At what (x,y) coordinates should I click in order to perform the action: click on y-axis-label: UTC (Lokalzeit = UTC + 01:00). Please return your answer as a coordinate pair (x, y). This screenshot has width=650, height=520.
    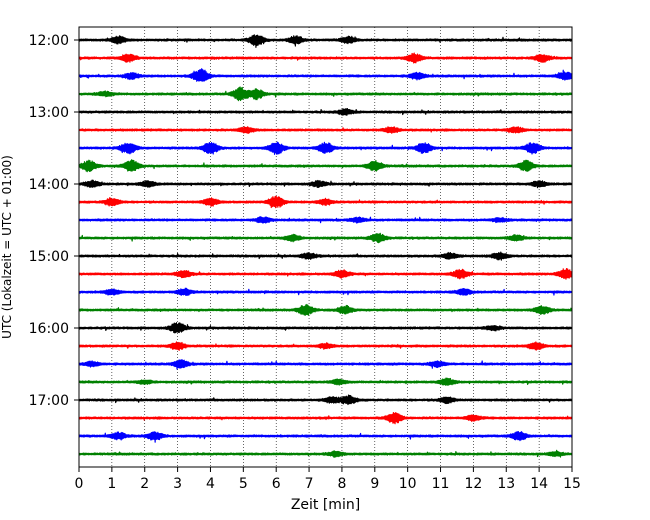
    Looking at the image, I should click on (7, 247).